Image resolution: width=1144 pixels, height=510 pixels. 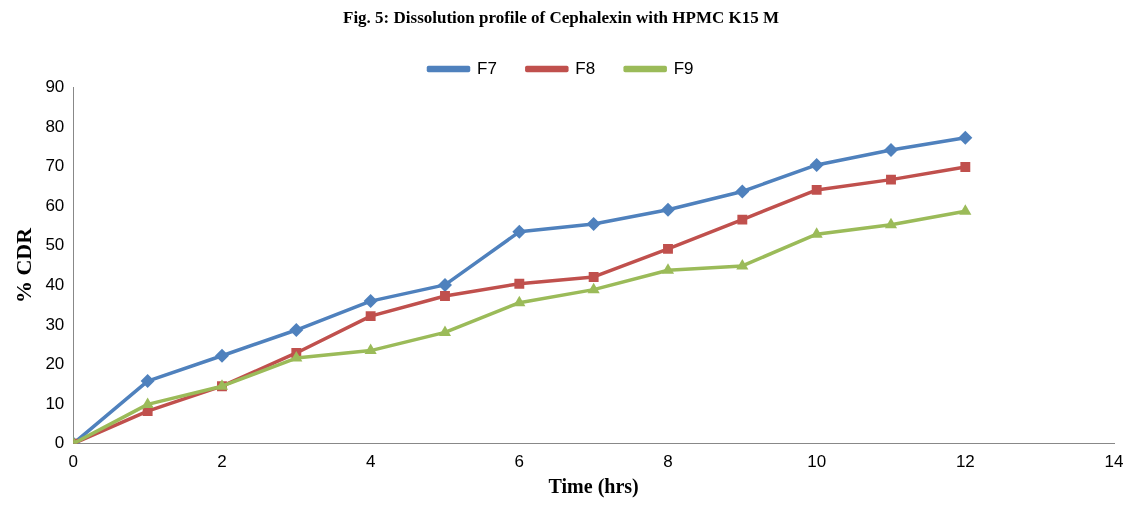 I want to click on y-axis-title: % CDR, so click(x=23, y=265).